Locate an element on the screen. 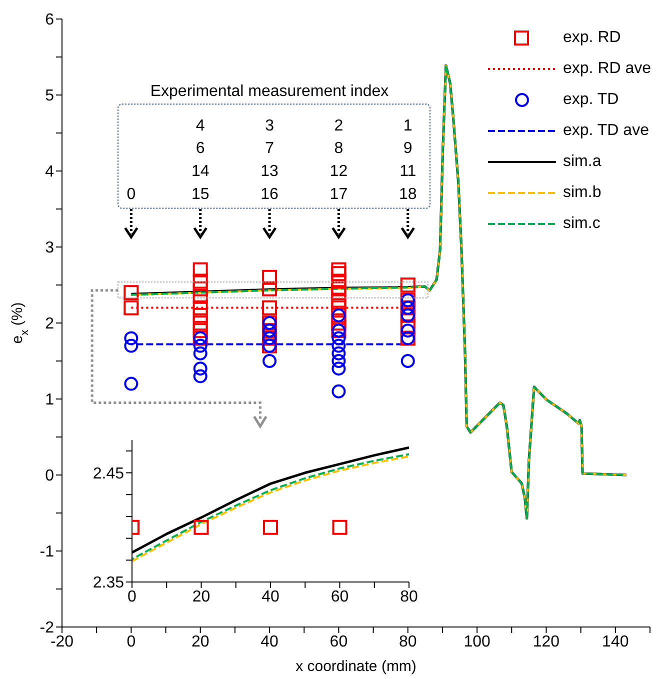 This screenshot has width=665, height=679. annotation: 15 is located at coordinates (200, 193).